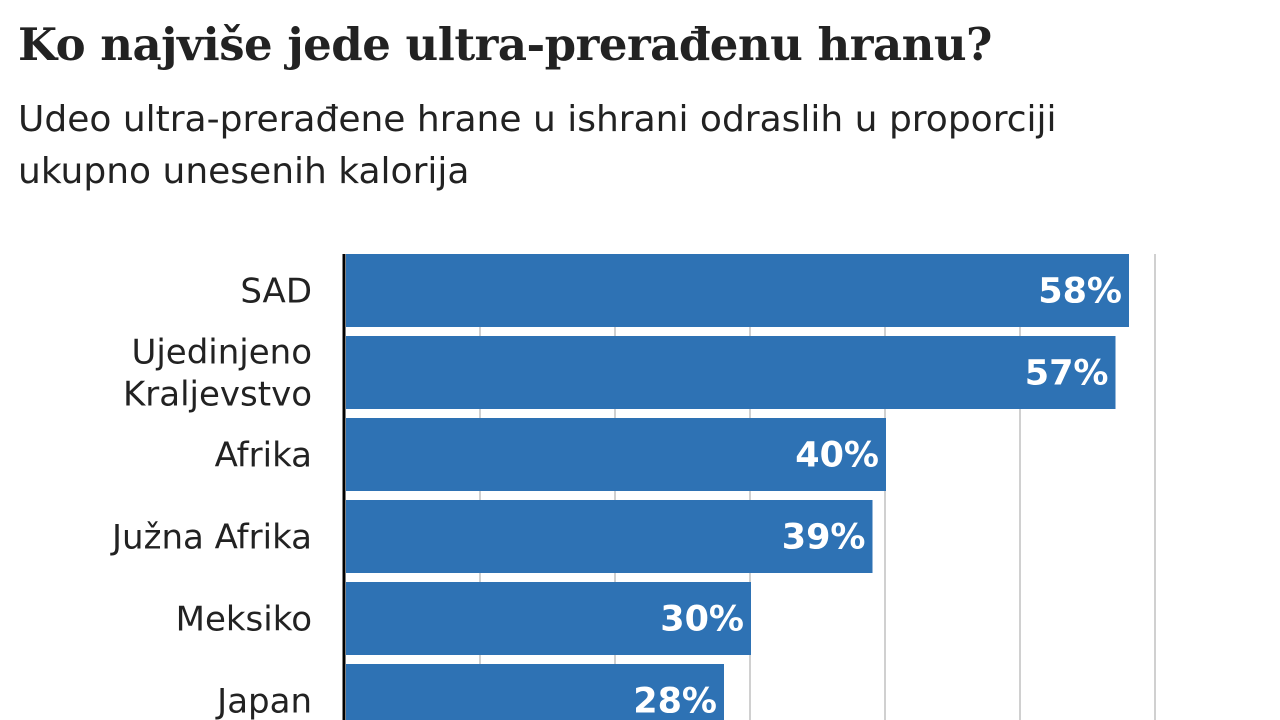 The width and height of the screenshot is (1280, 720). What do you see at coordinates (1067, 374) in the screenshot?
I see `data-label: 57%` at bounding box center [1067, 374].